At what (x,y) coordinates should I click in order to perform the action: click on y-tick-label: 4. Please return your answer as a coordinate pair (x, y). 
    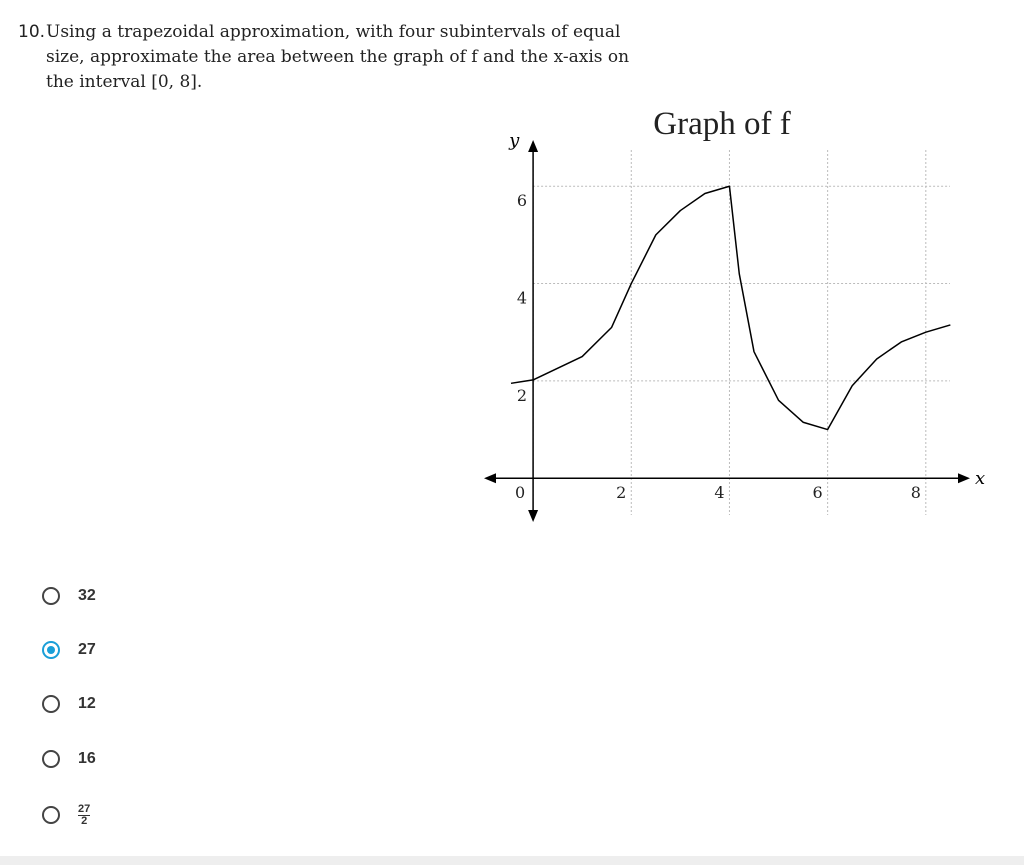
    Looking at the image, I should click on (522, 298).